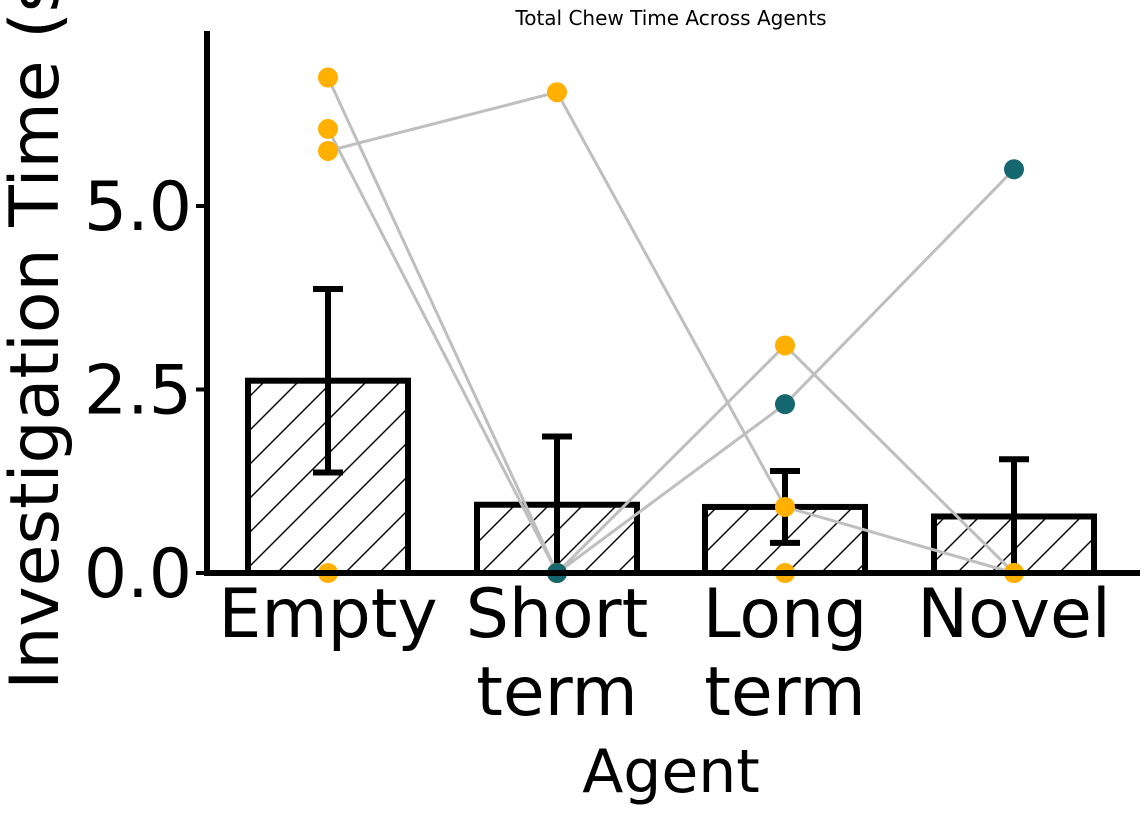  I want to click on x-axis-label: Agent, so click(671, 772).